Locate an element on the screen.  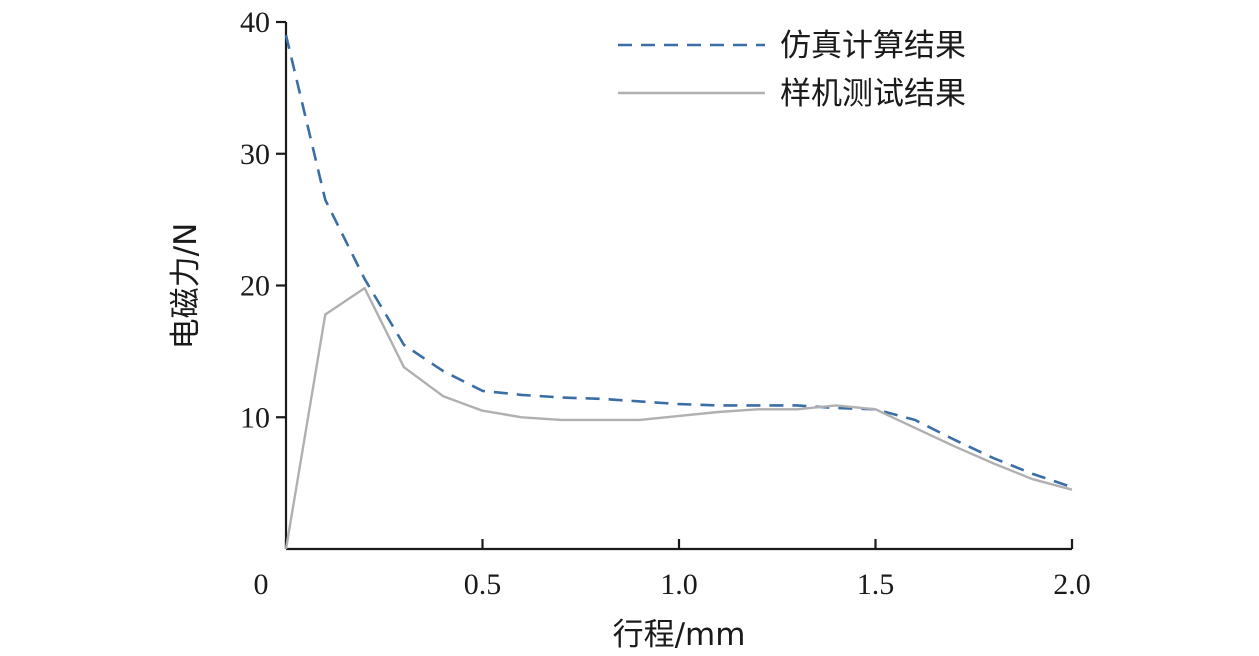
y-ticks: 10 20 30 40 is located at coordinates (263, 220).